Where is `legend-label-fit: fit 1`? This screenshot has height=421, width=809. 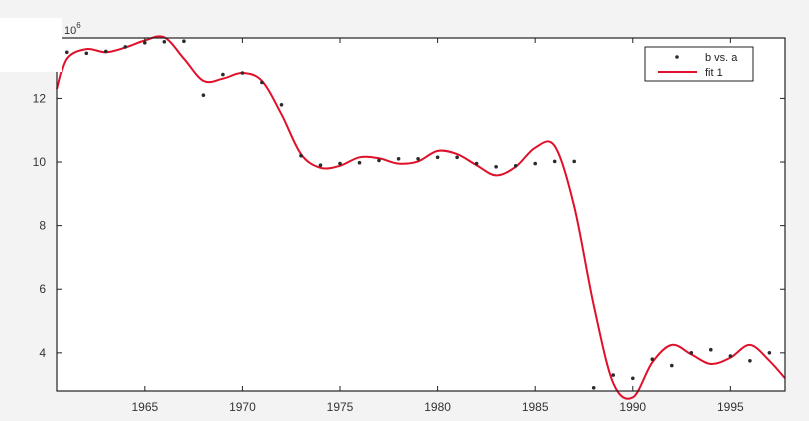
legend-label-fit: fit 1 is located at coordinates (714, 73).